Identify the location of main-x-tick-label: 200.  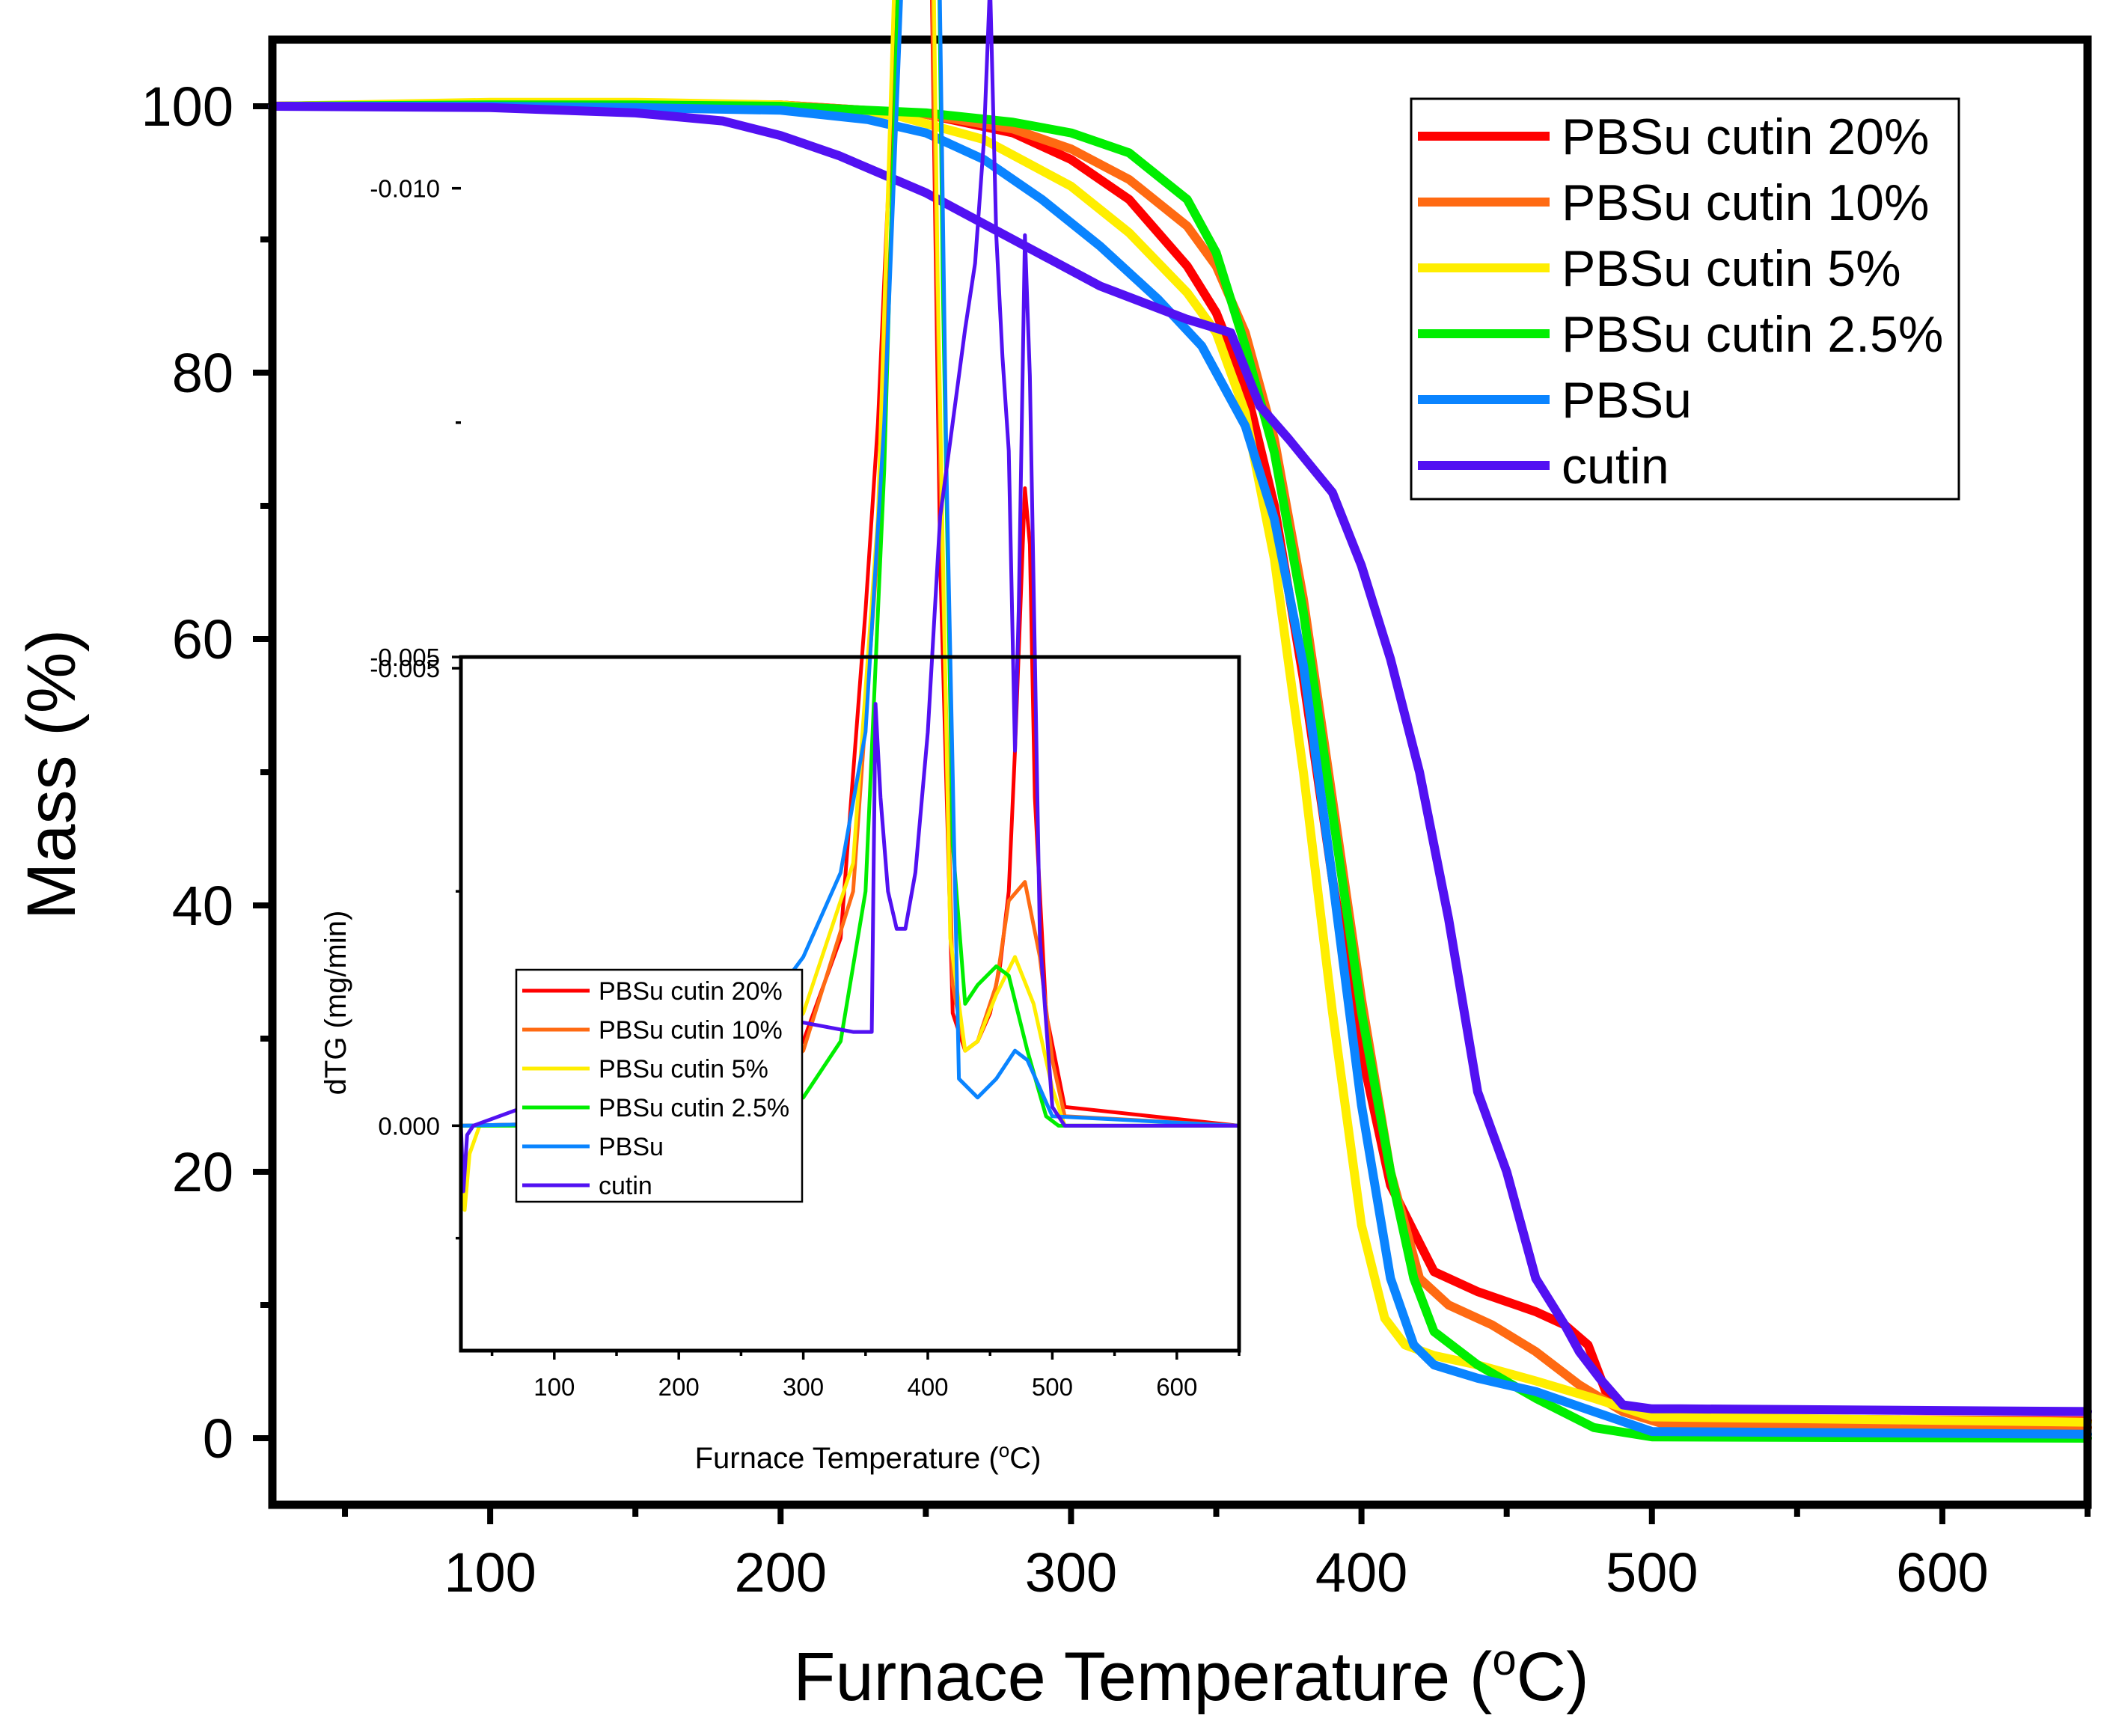
(781, 1572).